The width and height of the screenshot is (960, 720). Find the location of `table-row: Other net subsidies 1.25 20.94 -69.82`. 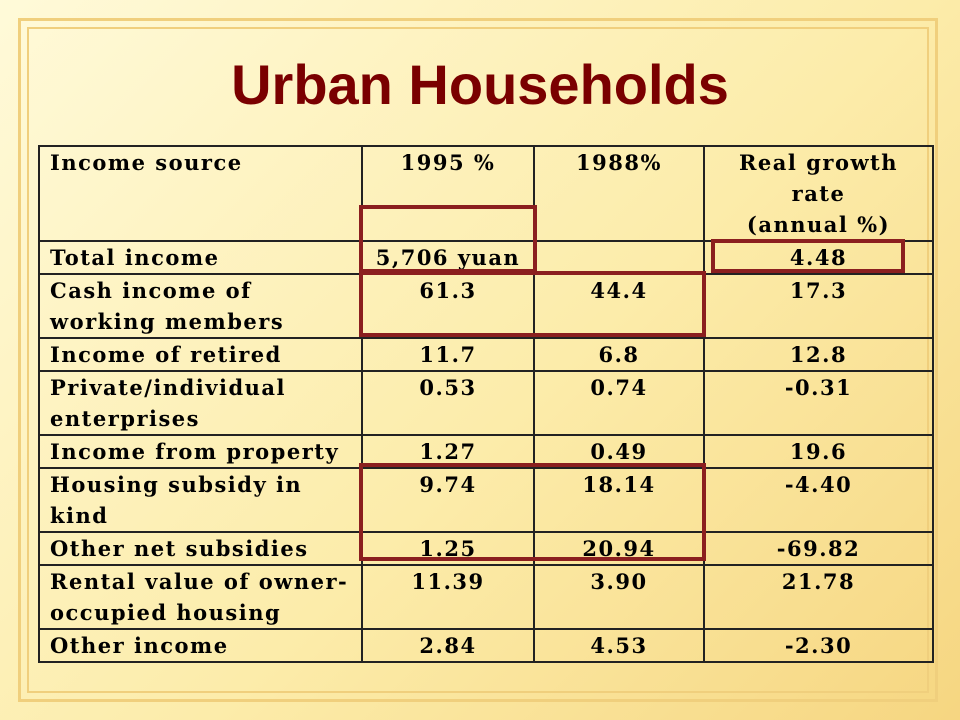

table-row: Other net subsidies 1.25 20.94 -69.82 is located at coordinates (486, 548).